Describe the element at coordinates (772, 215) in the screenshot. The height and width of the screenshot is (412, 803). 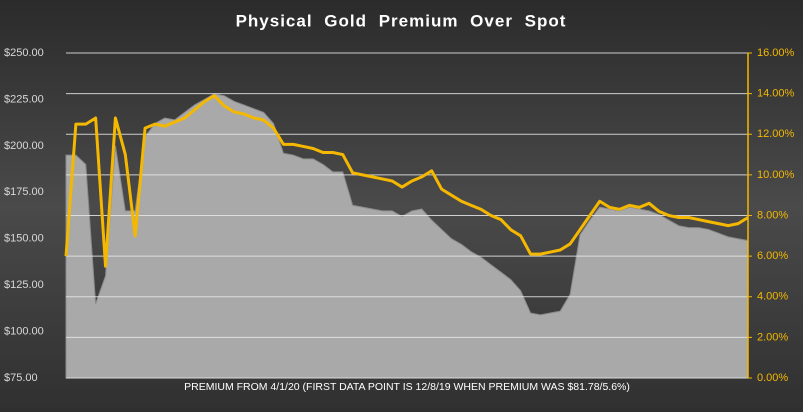
I see `y2-tick-label: 8.00%` at that location.